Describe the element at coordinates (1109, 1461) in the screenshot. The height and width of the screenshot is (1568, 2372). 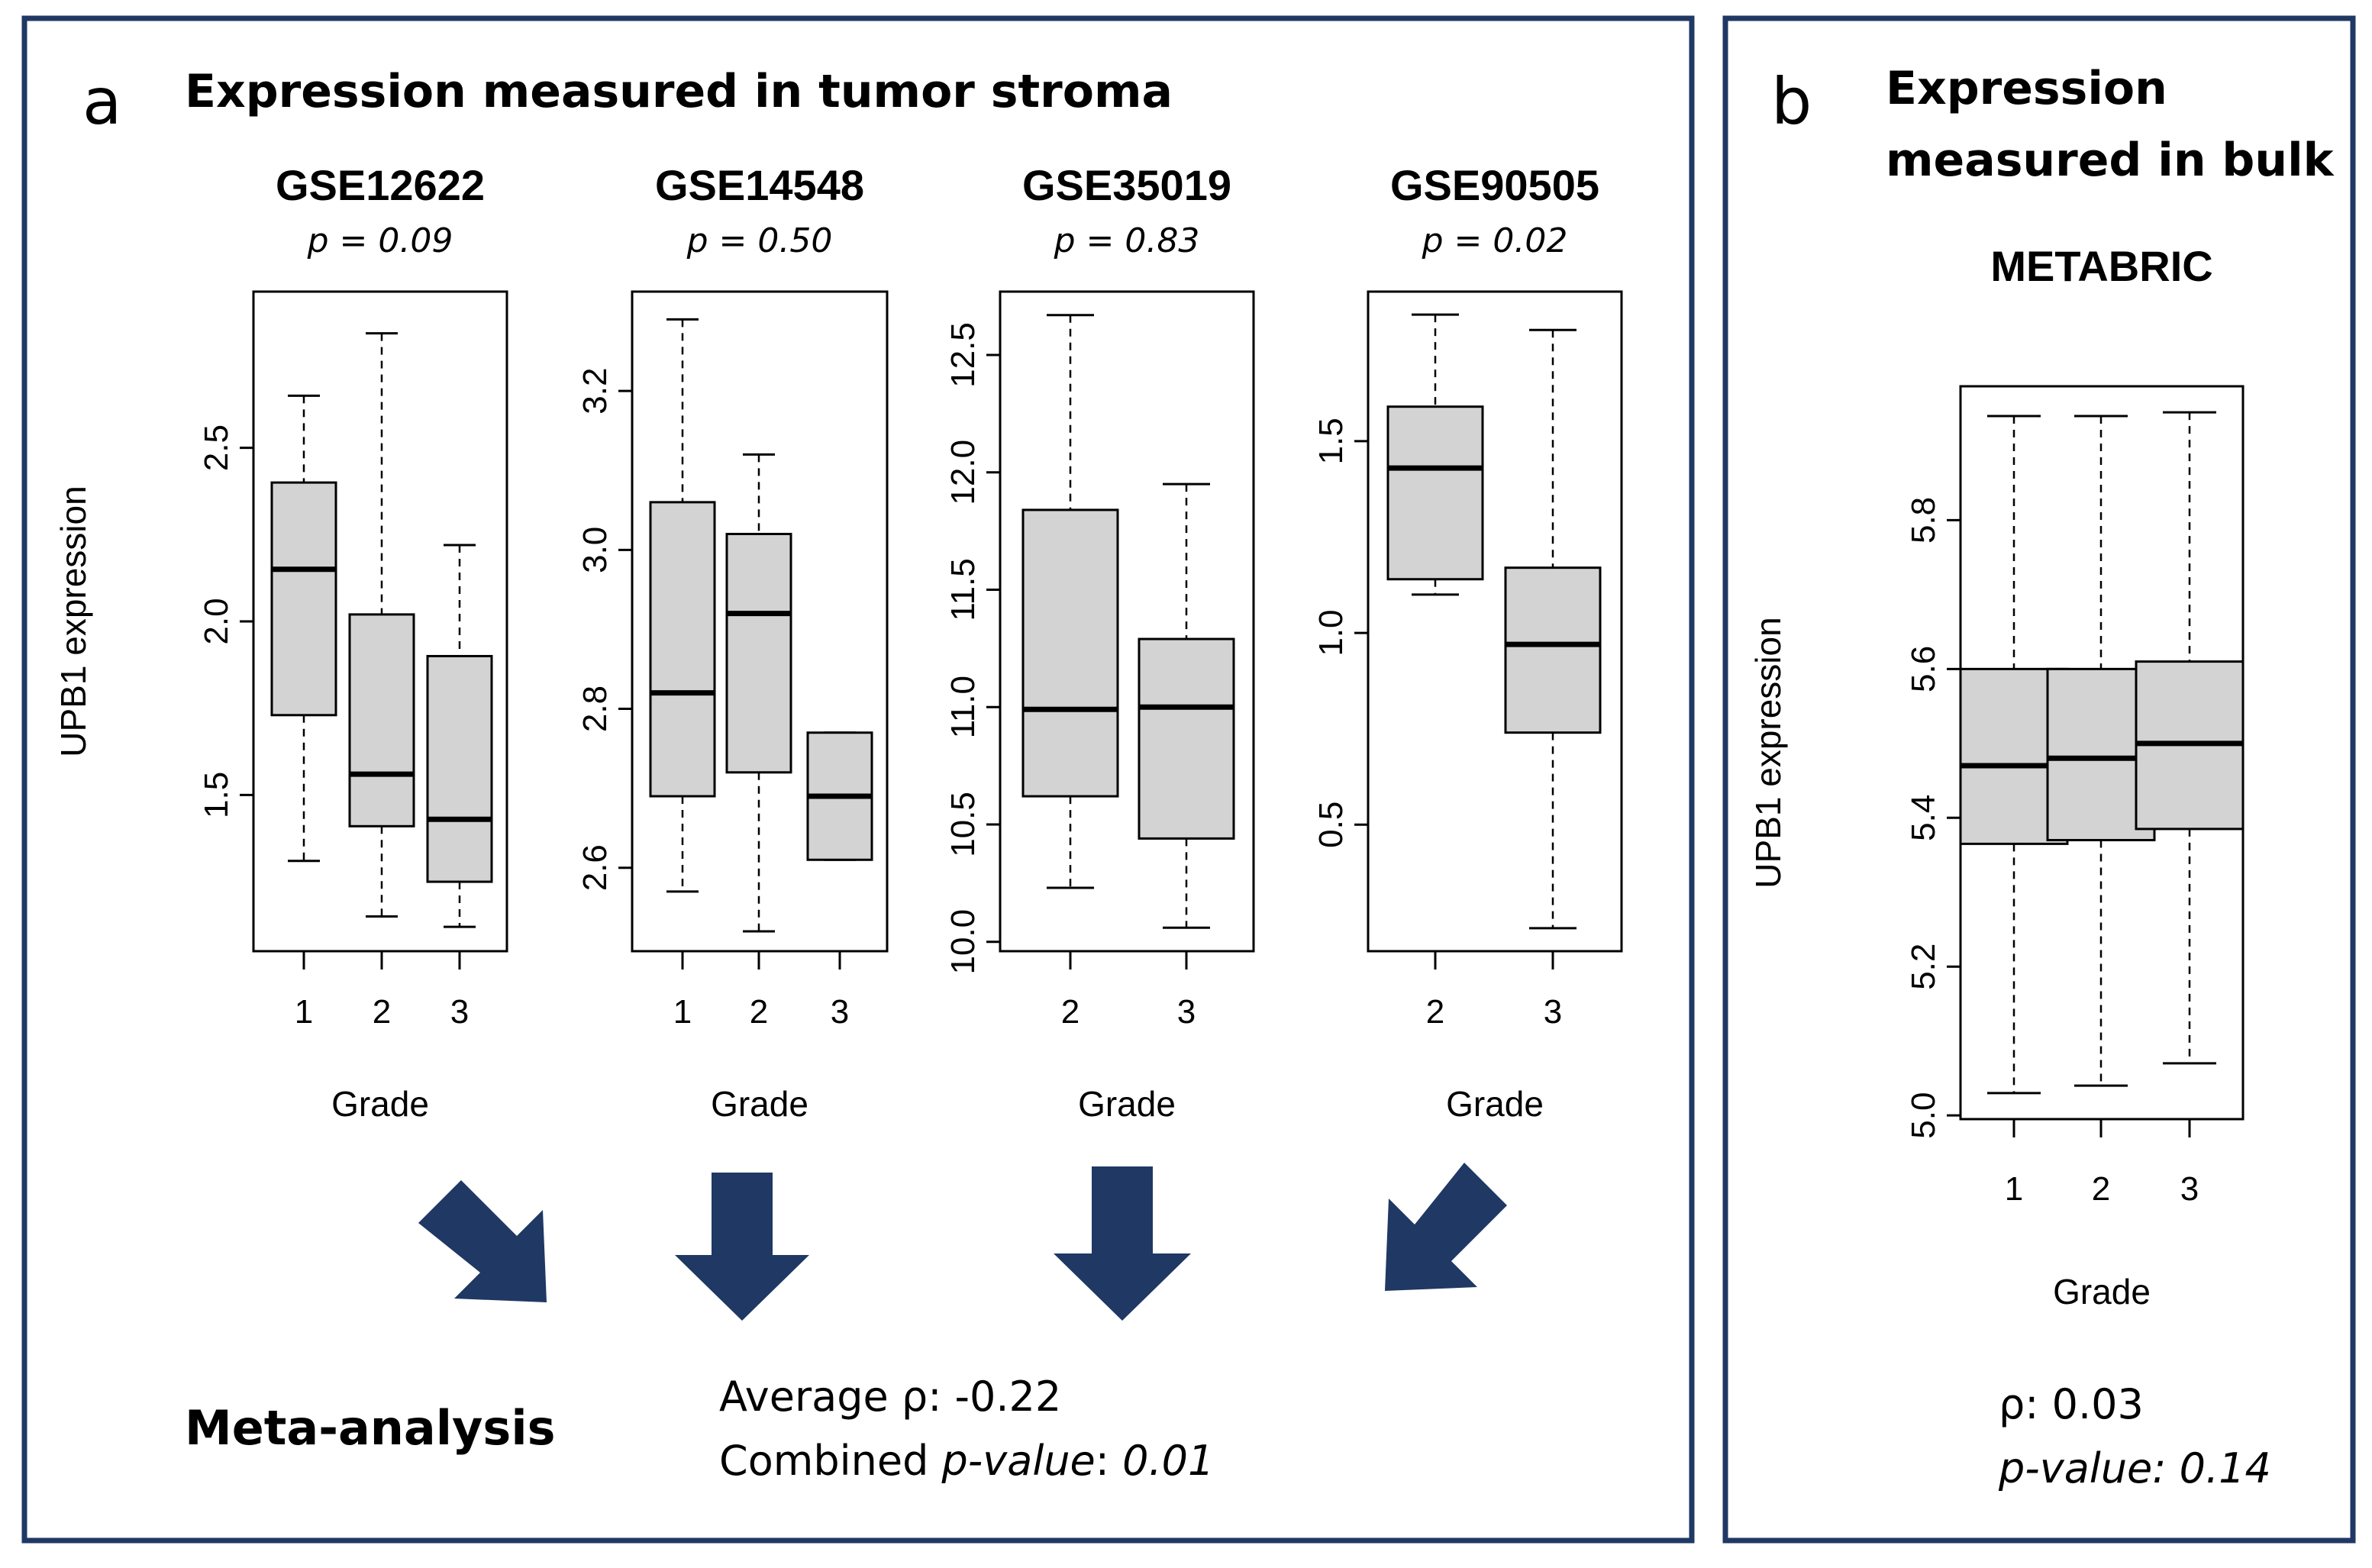
I see `combined-sep: :` at that location.